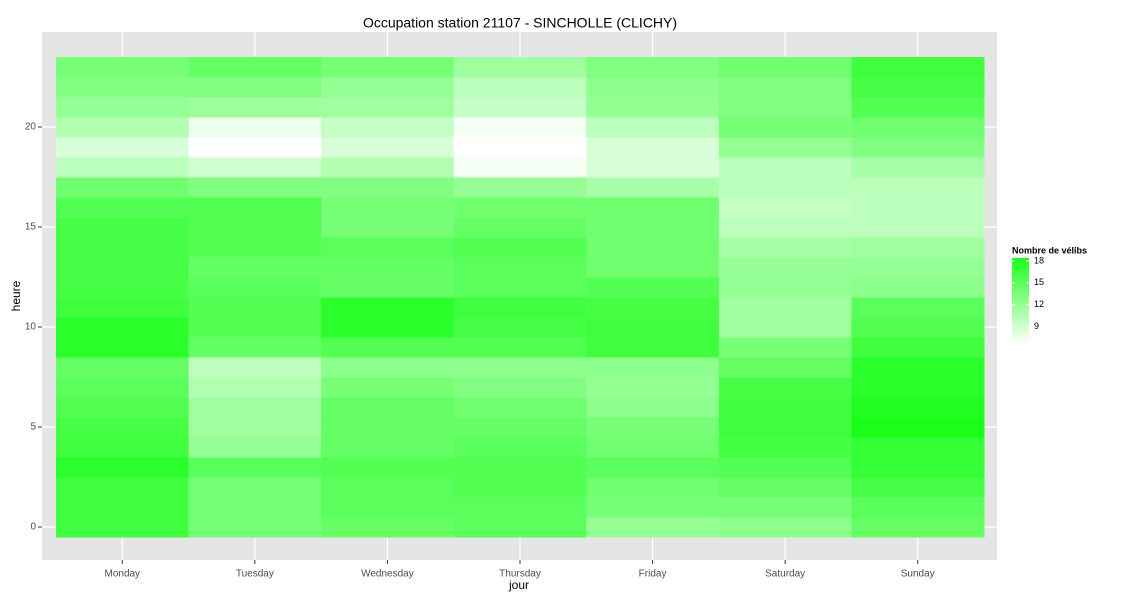 This screenshot has width=1125, height=605. What do you see at coordinates (785, 574) in the screenshot?
I see `x-tick-label: Saturday` at bounding box center [785, 574].